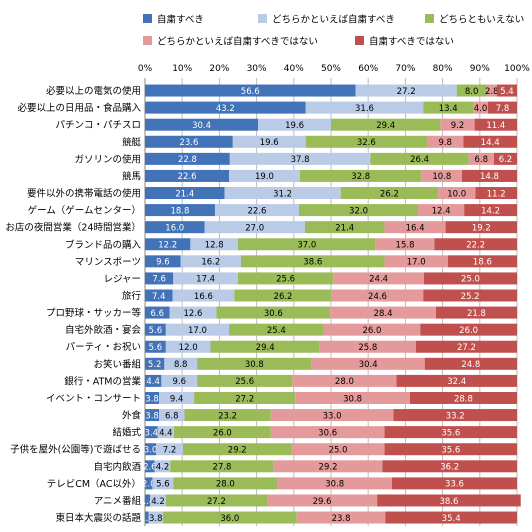 The height and width of the screenshot is (532, 532). I want to click on x-tick-label: 20%, so click(219, 69).